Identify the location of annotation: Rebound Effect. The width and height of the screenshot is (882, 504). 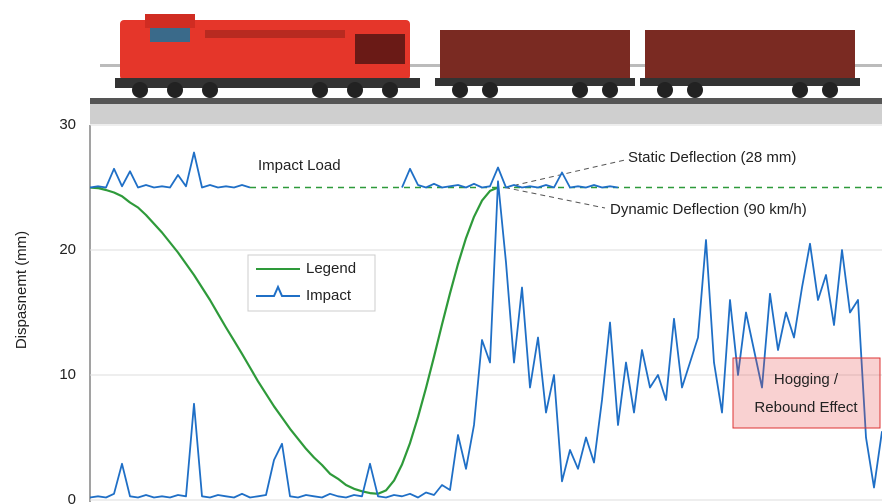
(806, 407).